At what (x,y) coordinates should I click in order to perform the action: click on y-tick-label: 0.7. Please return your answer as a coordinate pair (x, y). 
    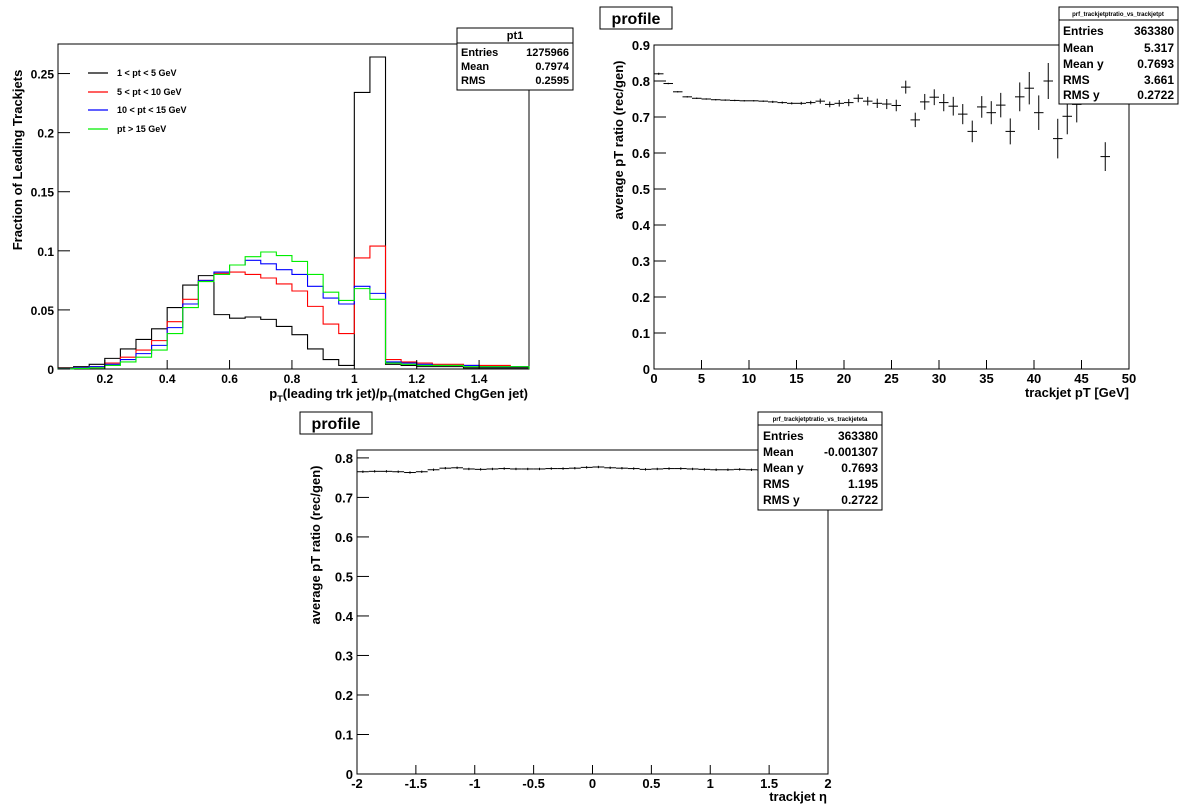
    Looking at the image, I should click on (344, 497).